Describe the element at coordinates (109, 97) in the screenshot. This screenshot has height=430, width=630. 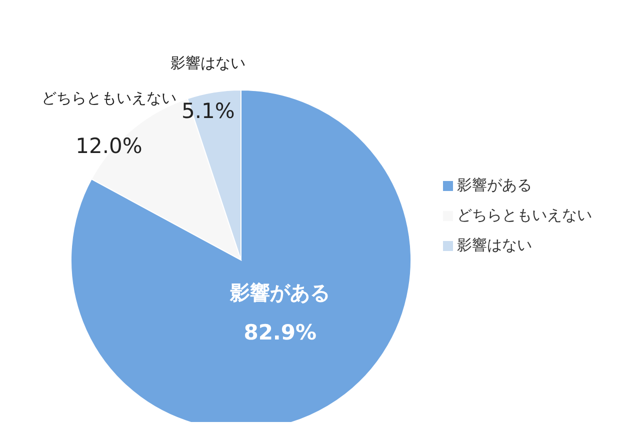
I see `slice-label: どちらともいえない` at that location.